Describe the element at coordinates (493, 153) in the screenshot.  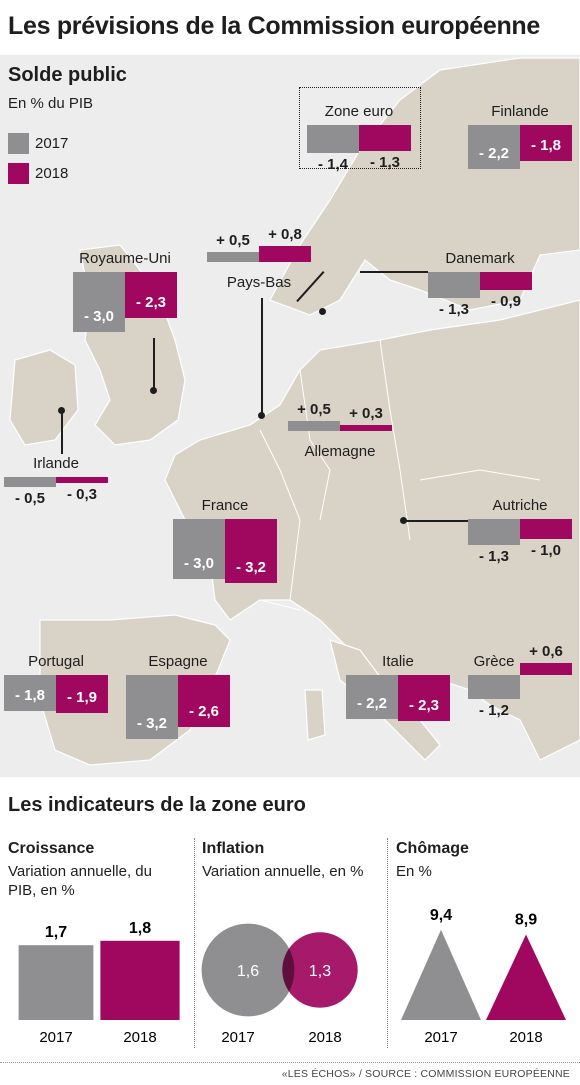
I see `bar-value-finlande-2017: - 2,2` at that location.